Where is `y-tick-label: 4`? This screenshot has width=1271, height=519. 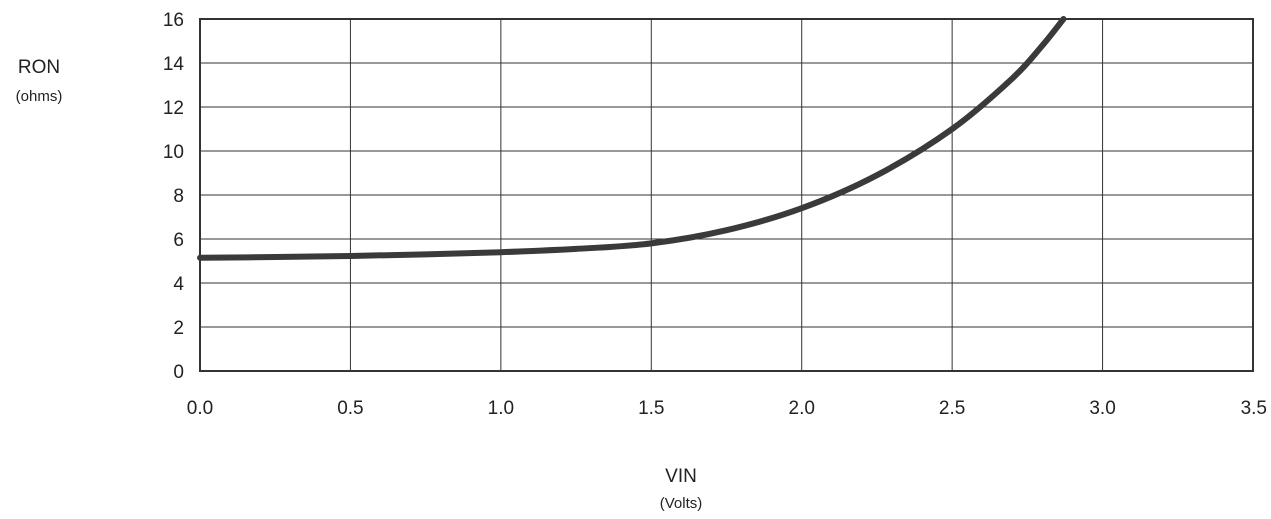
y-tick-label: 4 is located at coordinates (178, 284).